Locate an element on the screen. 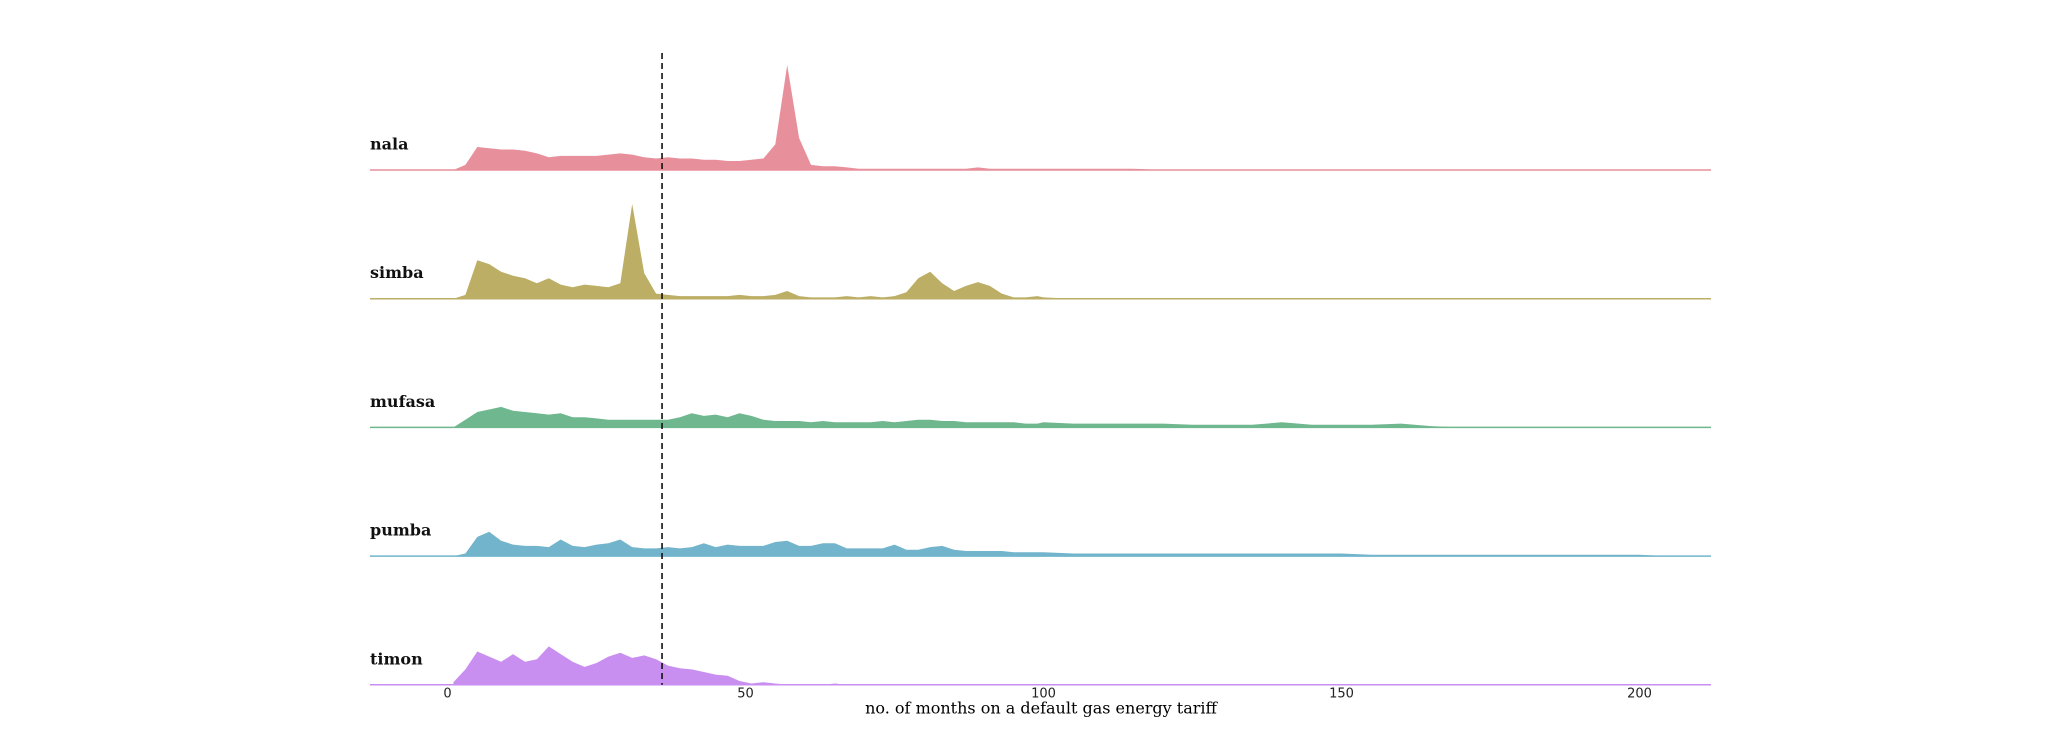  x-tick-label: 150 is located at coordinates (1341, 694).